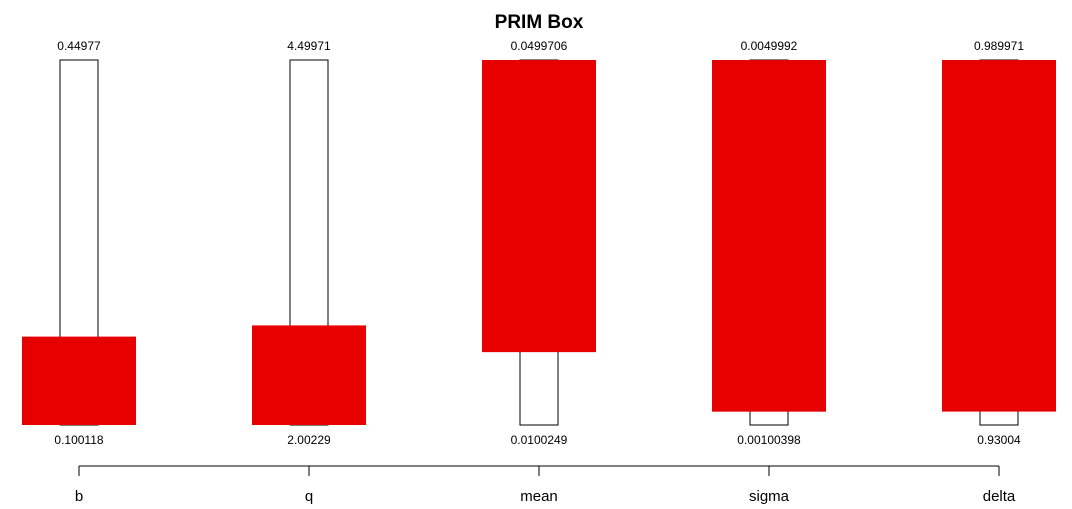 This screenshot has width=1072, height=509. What do you see at coordinates (309, 46) in the screenshot?
I see `max-label-q: 4.49971` at bounding box center [309, 46].